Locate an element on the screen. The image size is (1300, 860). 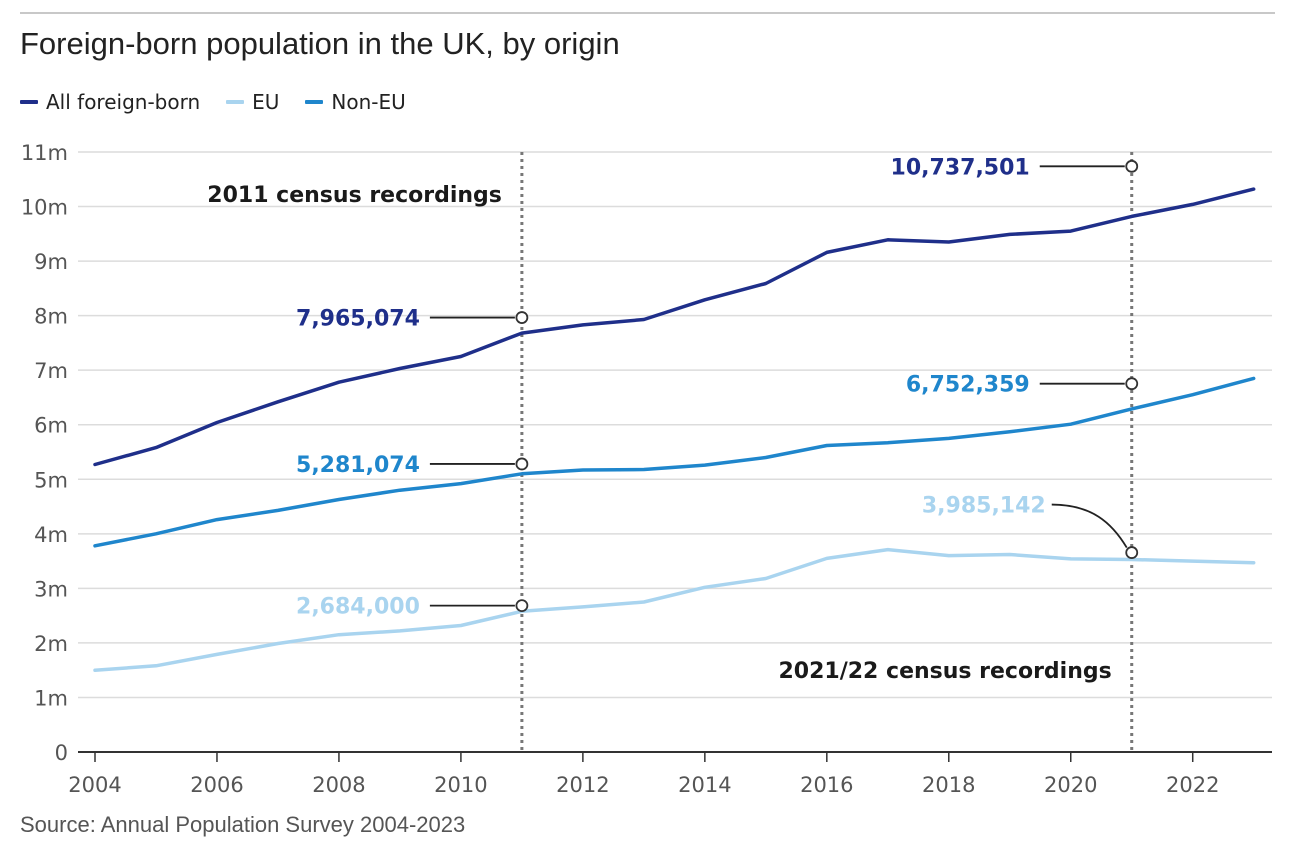
top-rule is located at coordinates (647, 13).